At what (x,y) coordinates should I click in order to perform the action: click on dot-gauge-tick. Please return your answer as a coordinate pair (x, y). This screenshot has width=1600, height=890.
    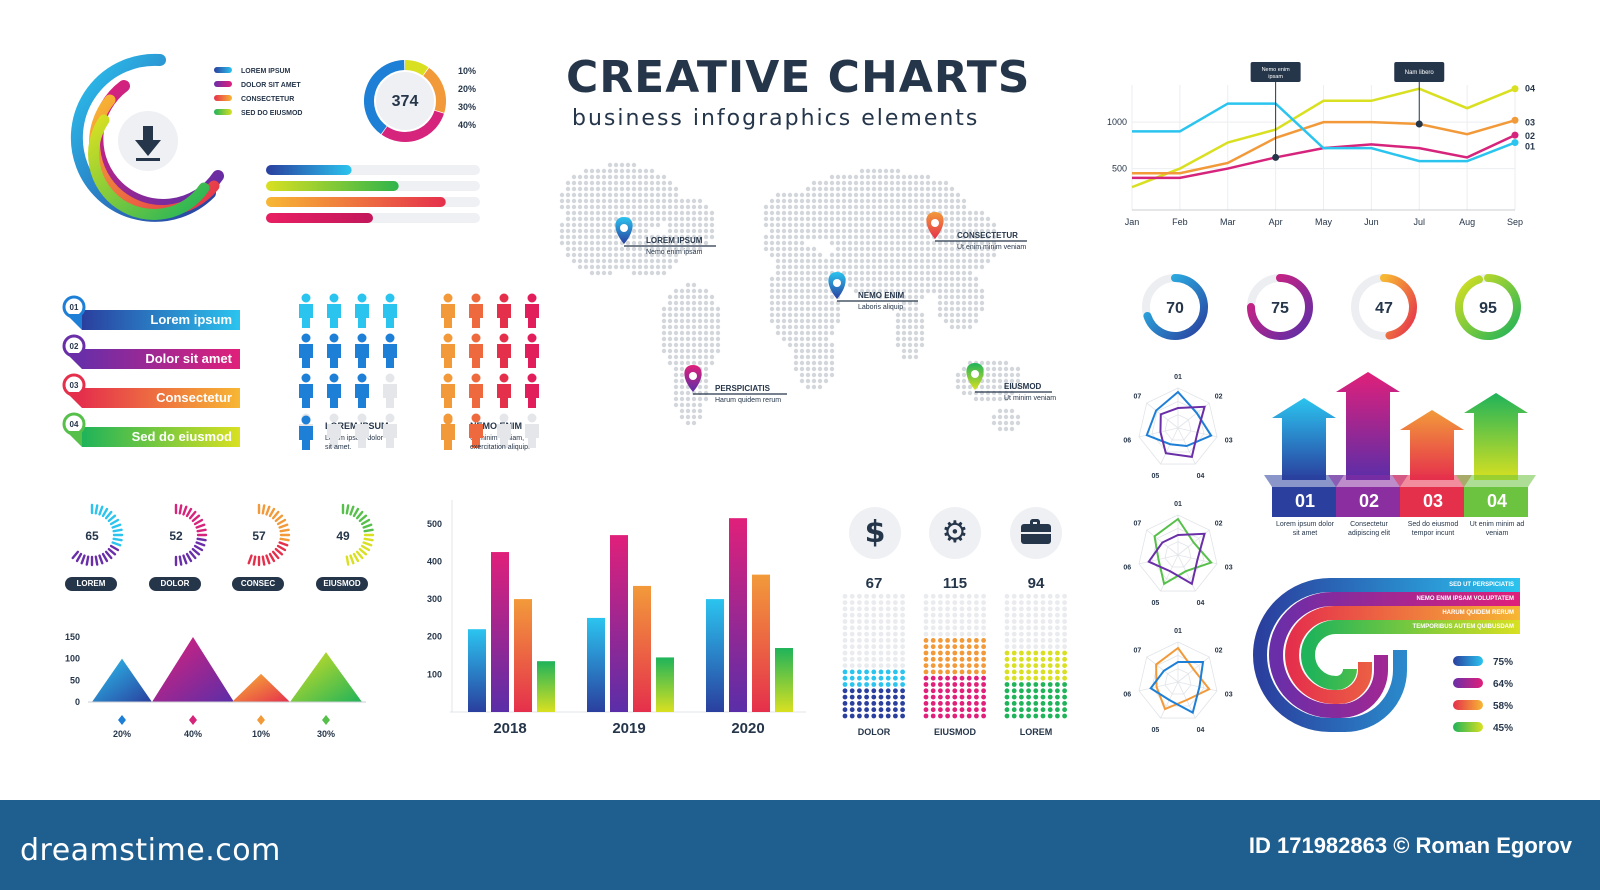
    Looking at the image, I should click on (359, 515).